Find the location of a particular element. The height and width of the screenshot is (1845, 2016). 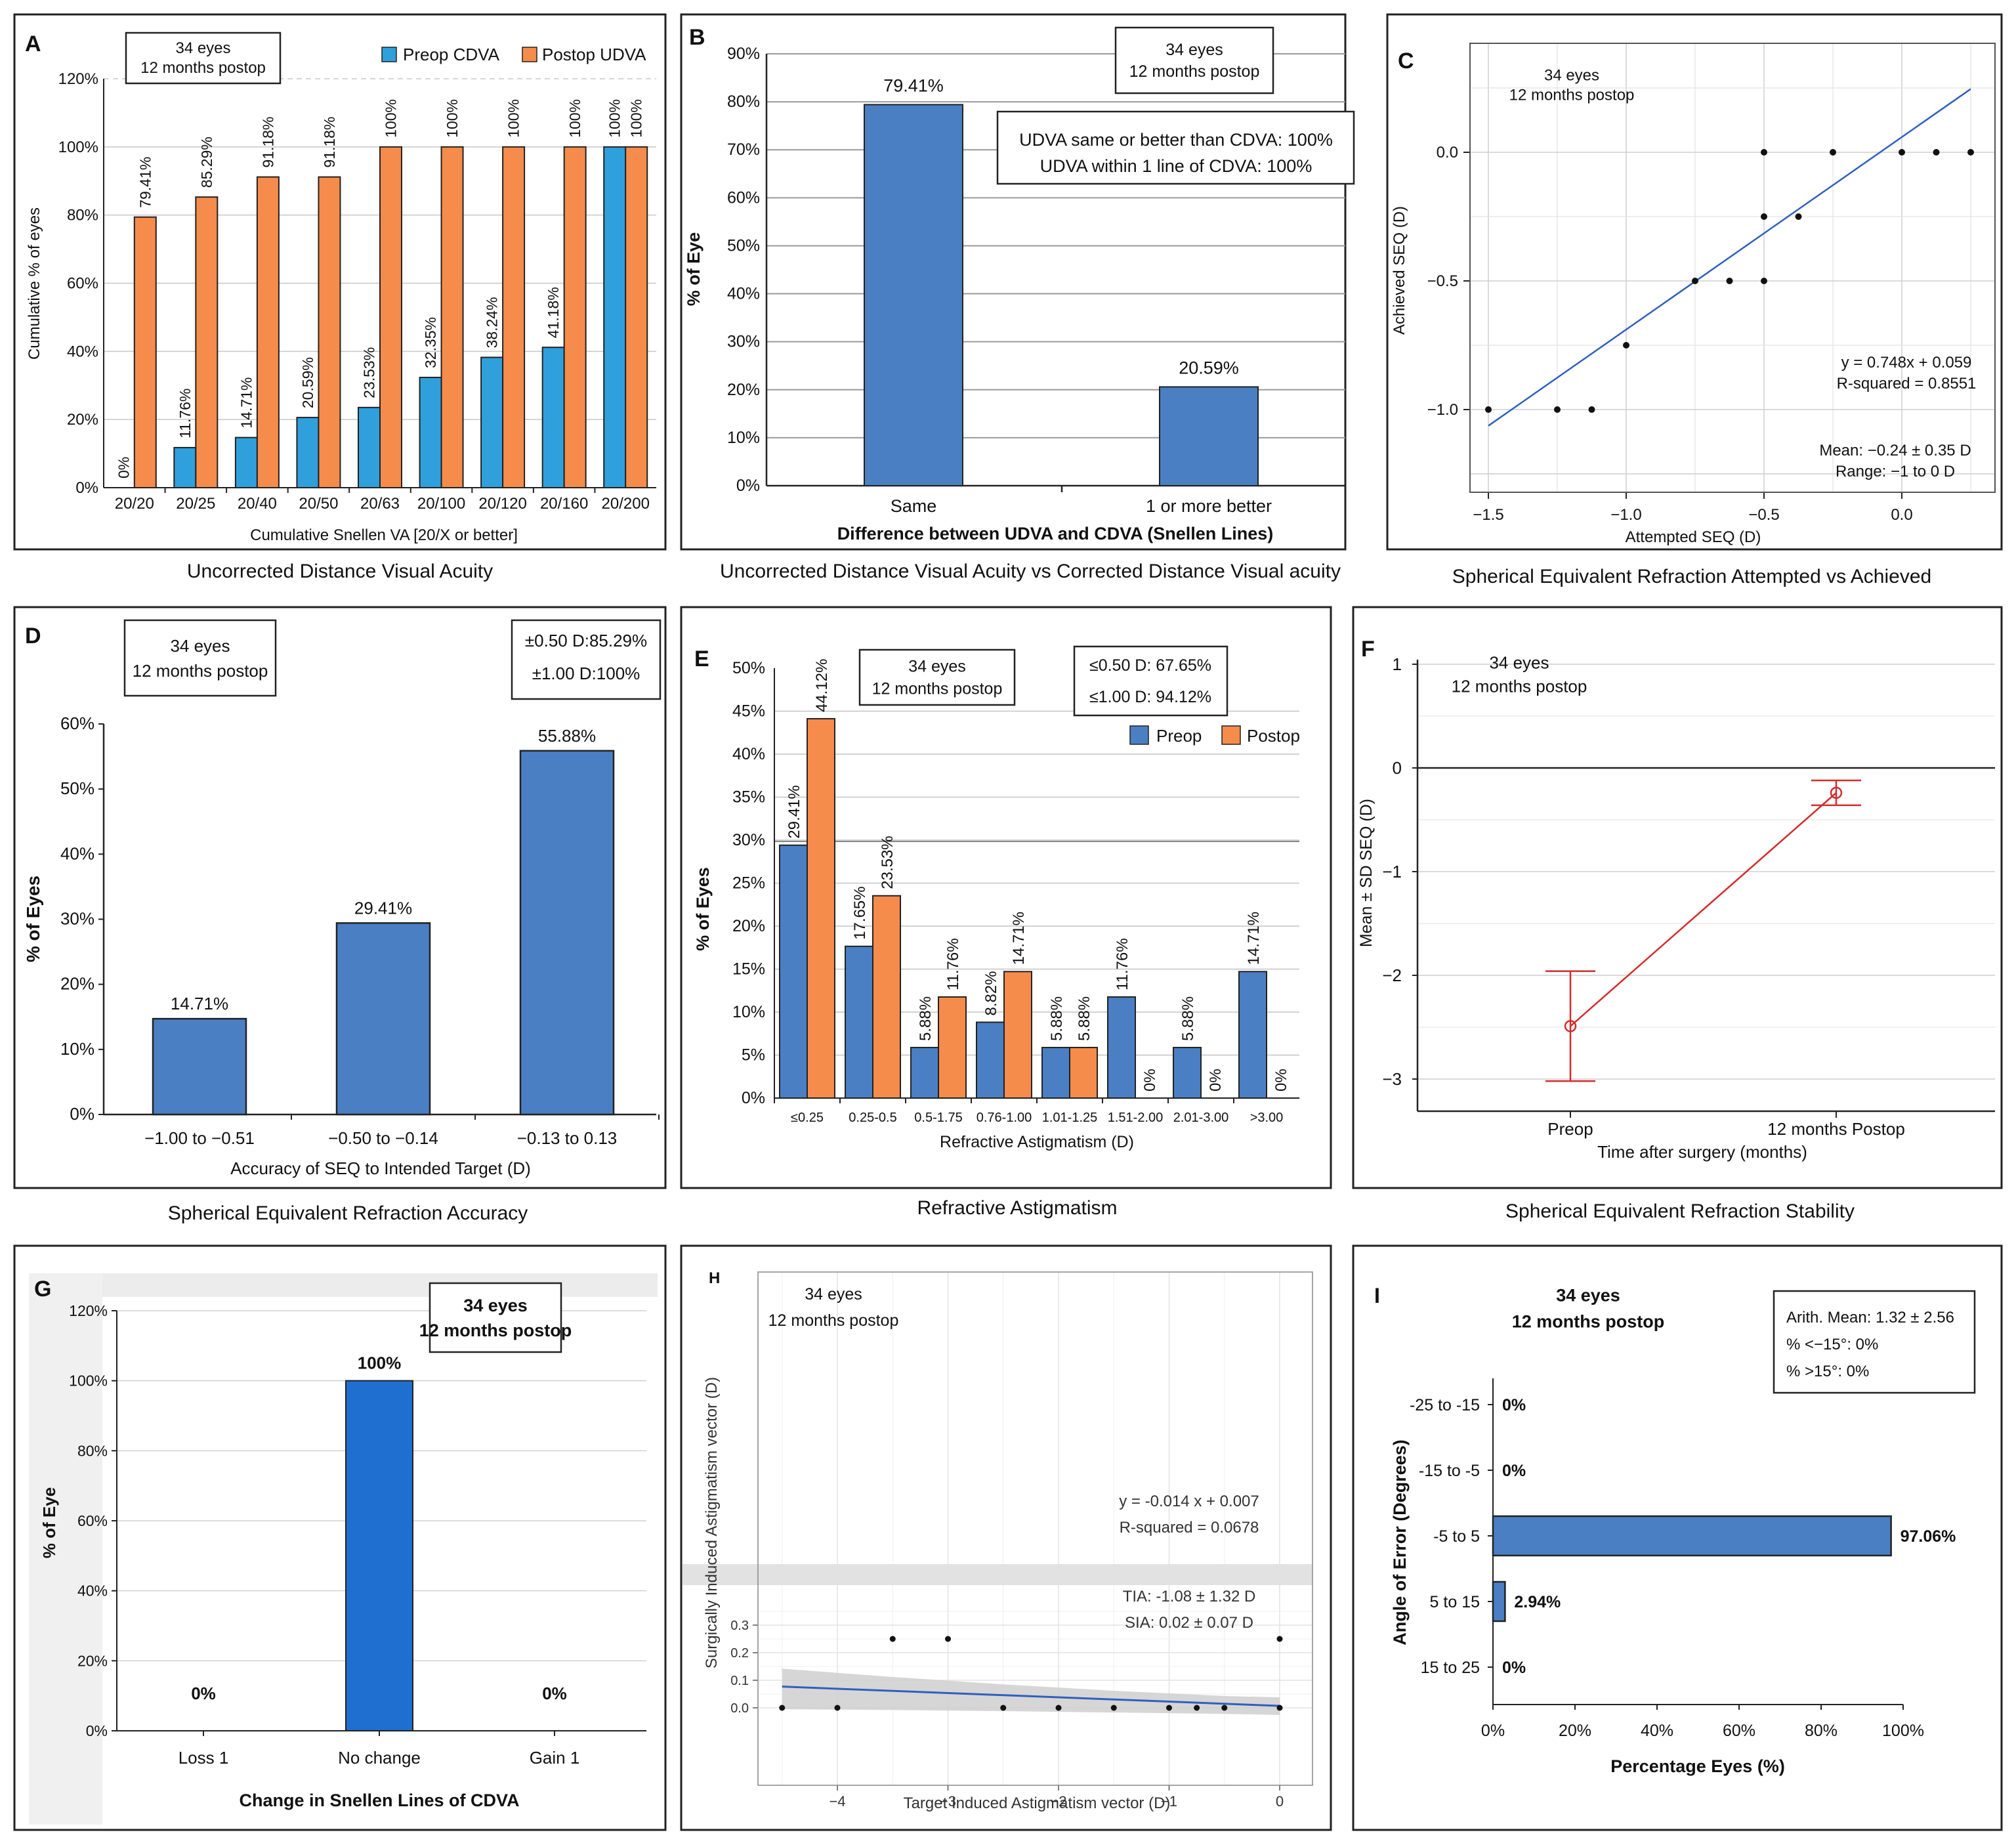

bar-data-label: 14.71% is located at coordinates (199, 1004).